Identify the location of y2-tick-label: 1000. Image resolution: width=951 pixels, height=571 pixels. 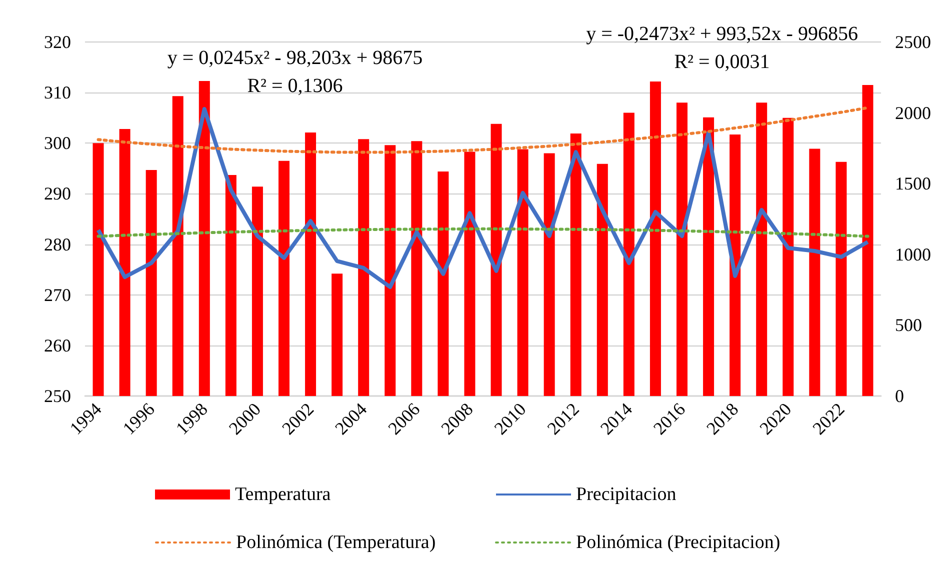
(913, 254).